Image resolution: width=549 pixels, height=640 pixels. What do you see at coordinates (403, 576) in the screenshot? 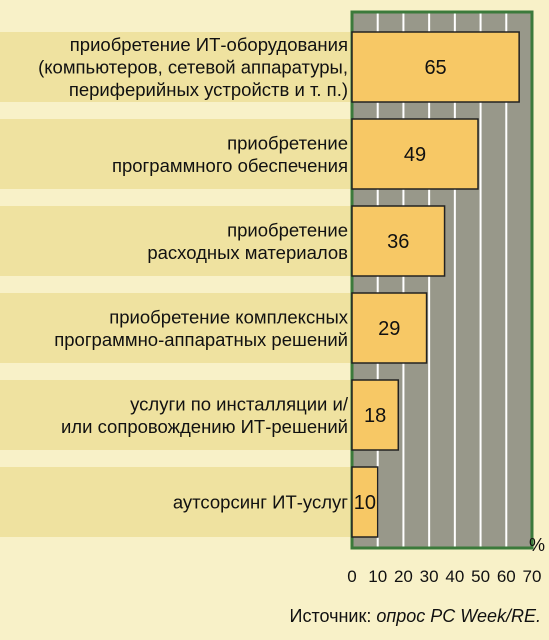
I see `x-tick-label: 20` at bounding box center [403, 576].